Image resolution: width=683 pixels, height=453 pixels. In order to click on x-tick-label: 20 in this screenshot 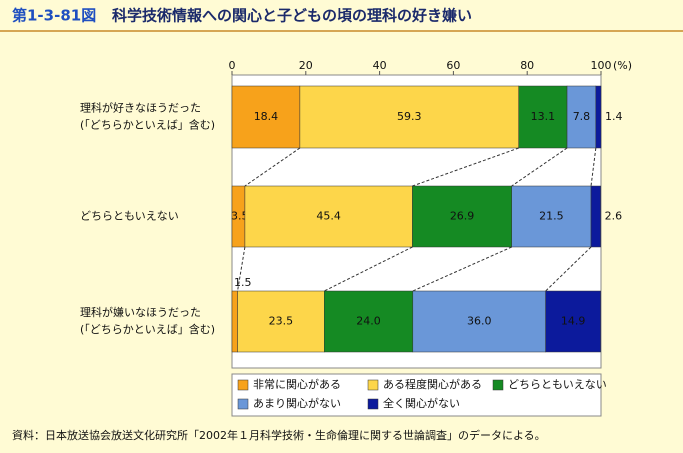, I will do `click(306, 65)`.